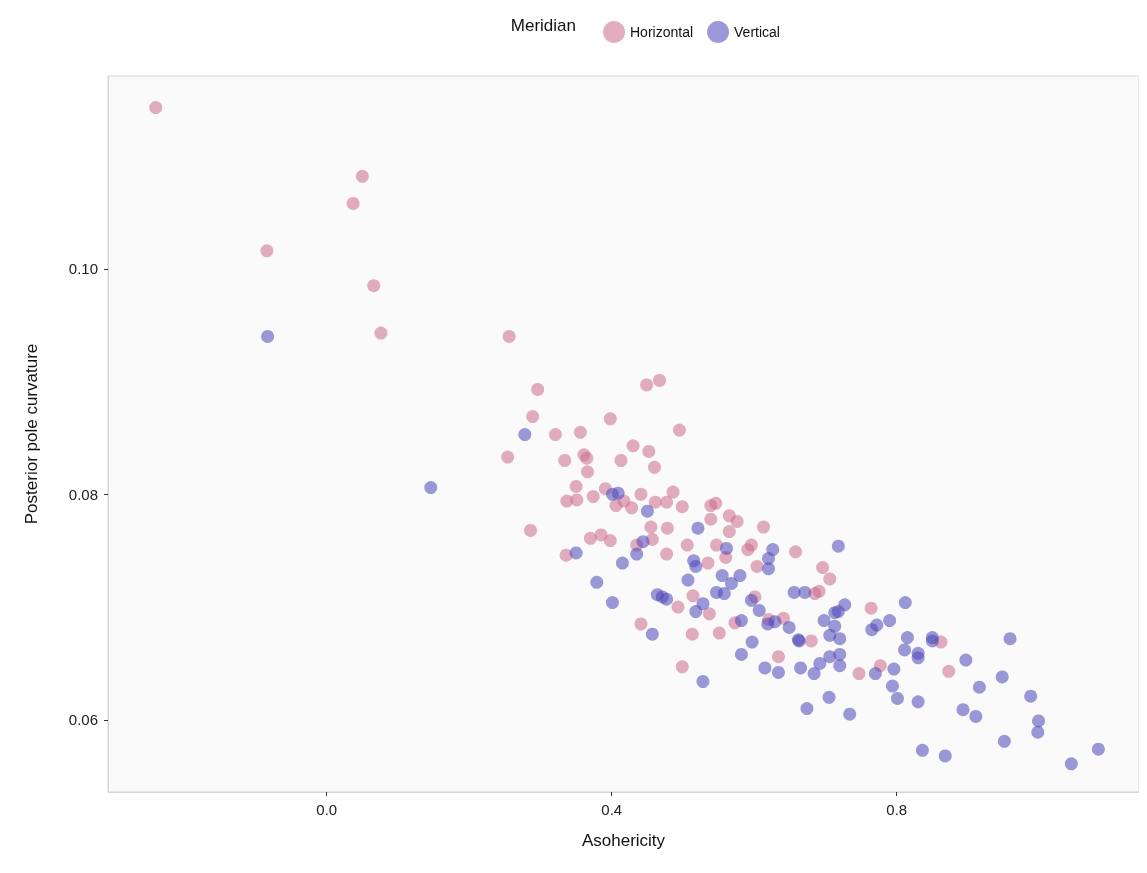  I want to click on x-tick-label: 0.0, so click(327, 809).